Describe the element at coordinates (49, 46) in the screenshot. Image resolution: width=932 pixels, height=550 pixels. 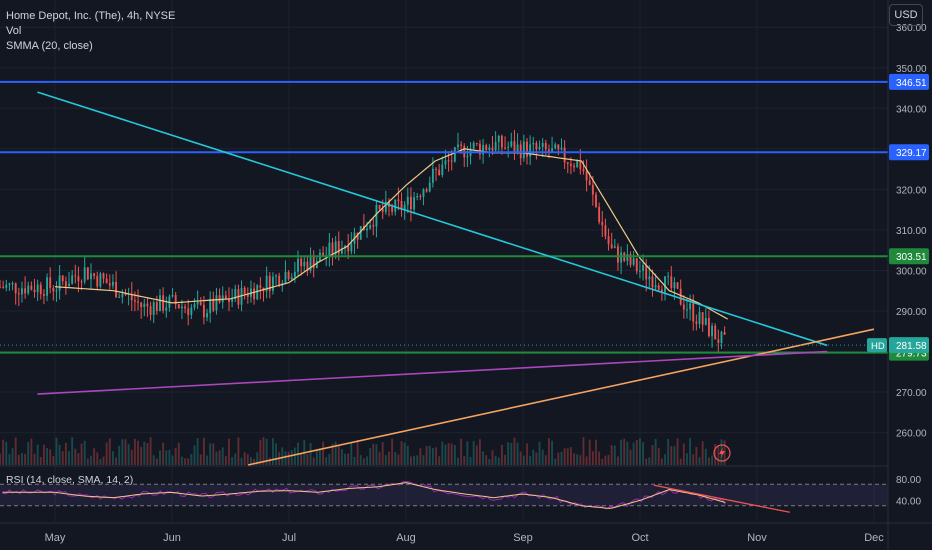
I see `smma-indicator-label: SMMA (20, close)` at that location.